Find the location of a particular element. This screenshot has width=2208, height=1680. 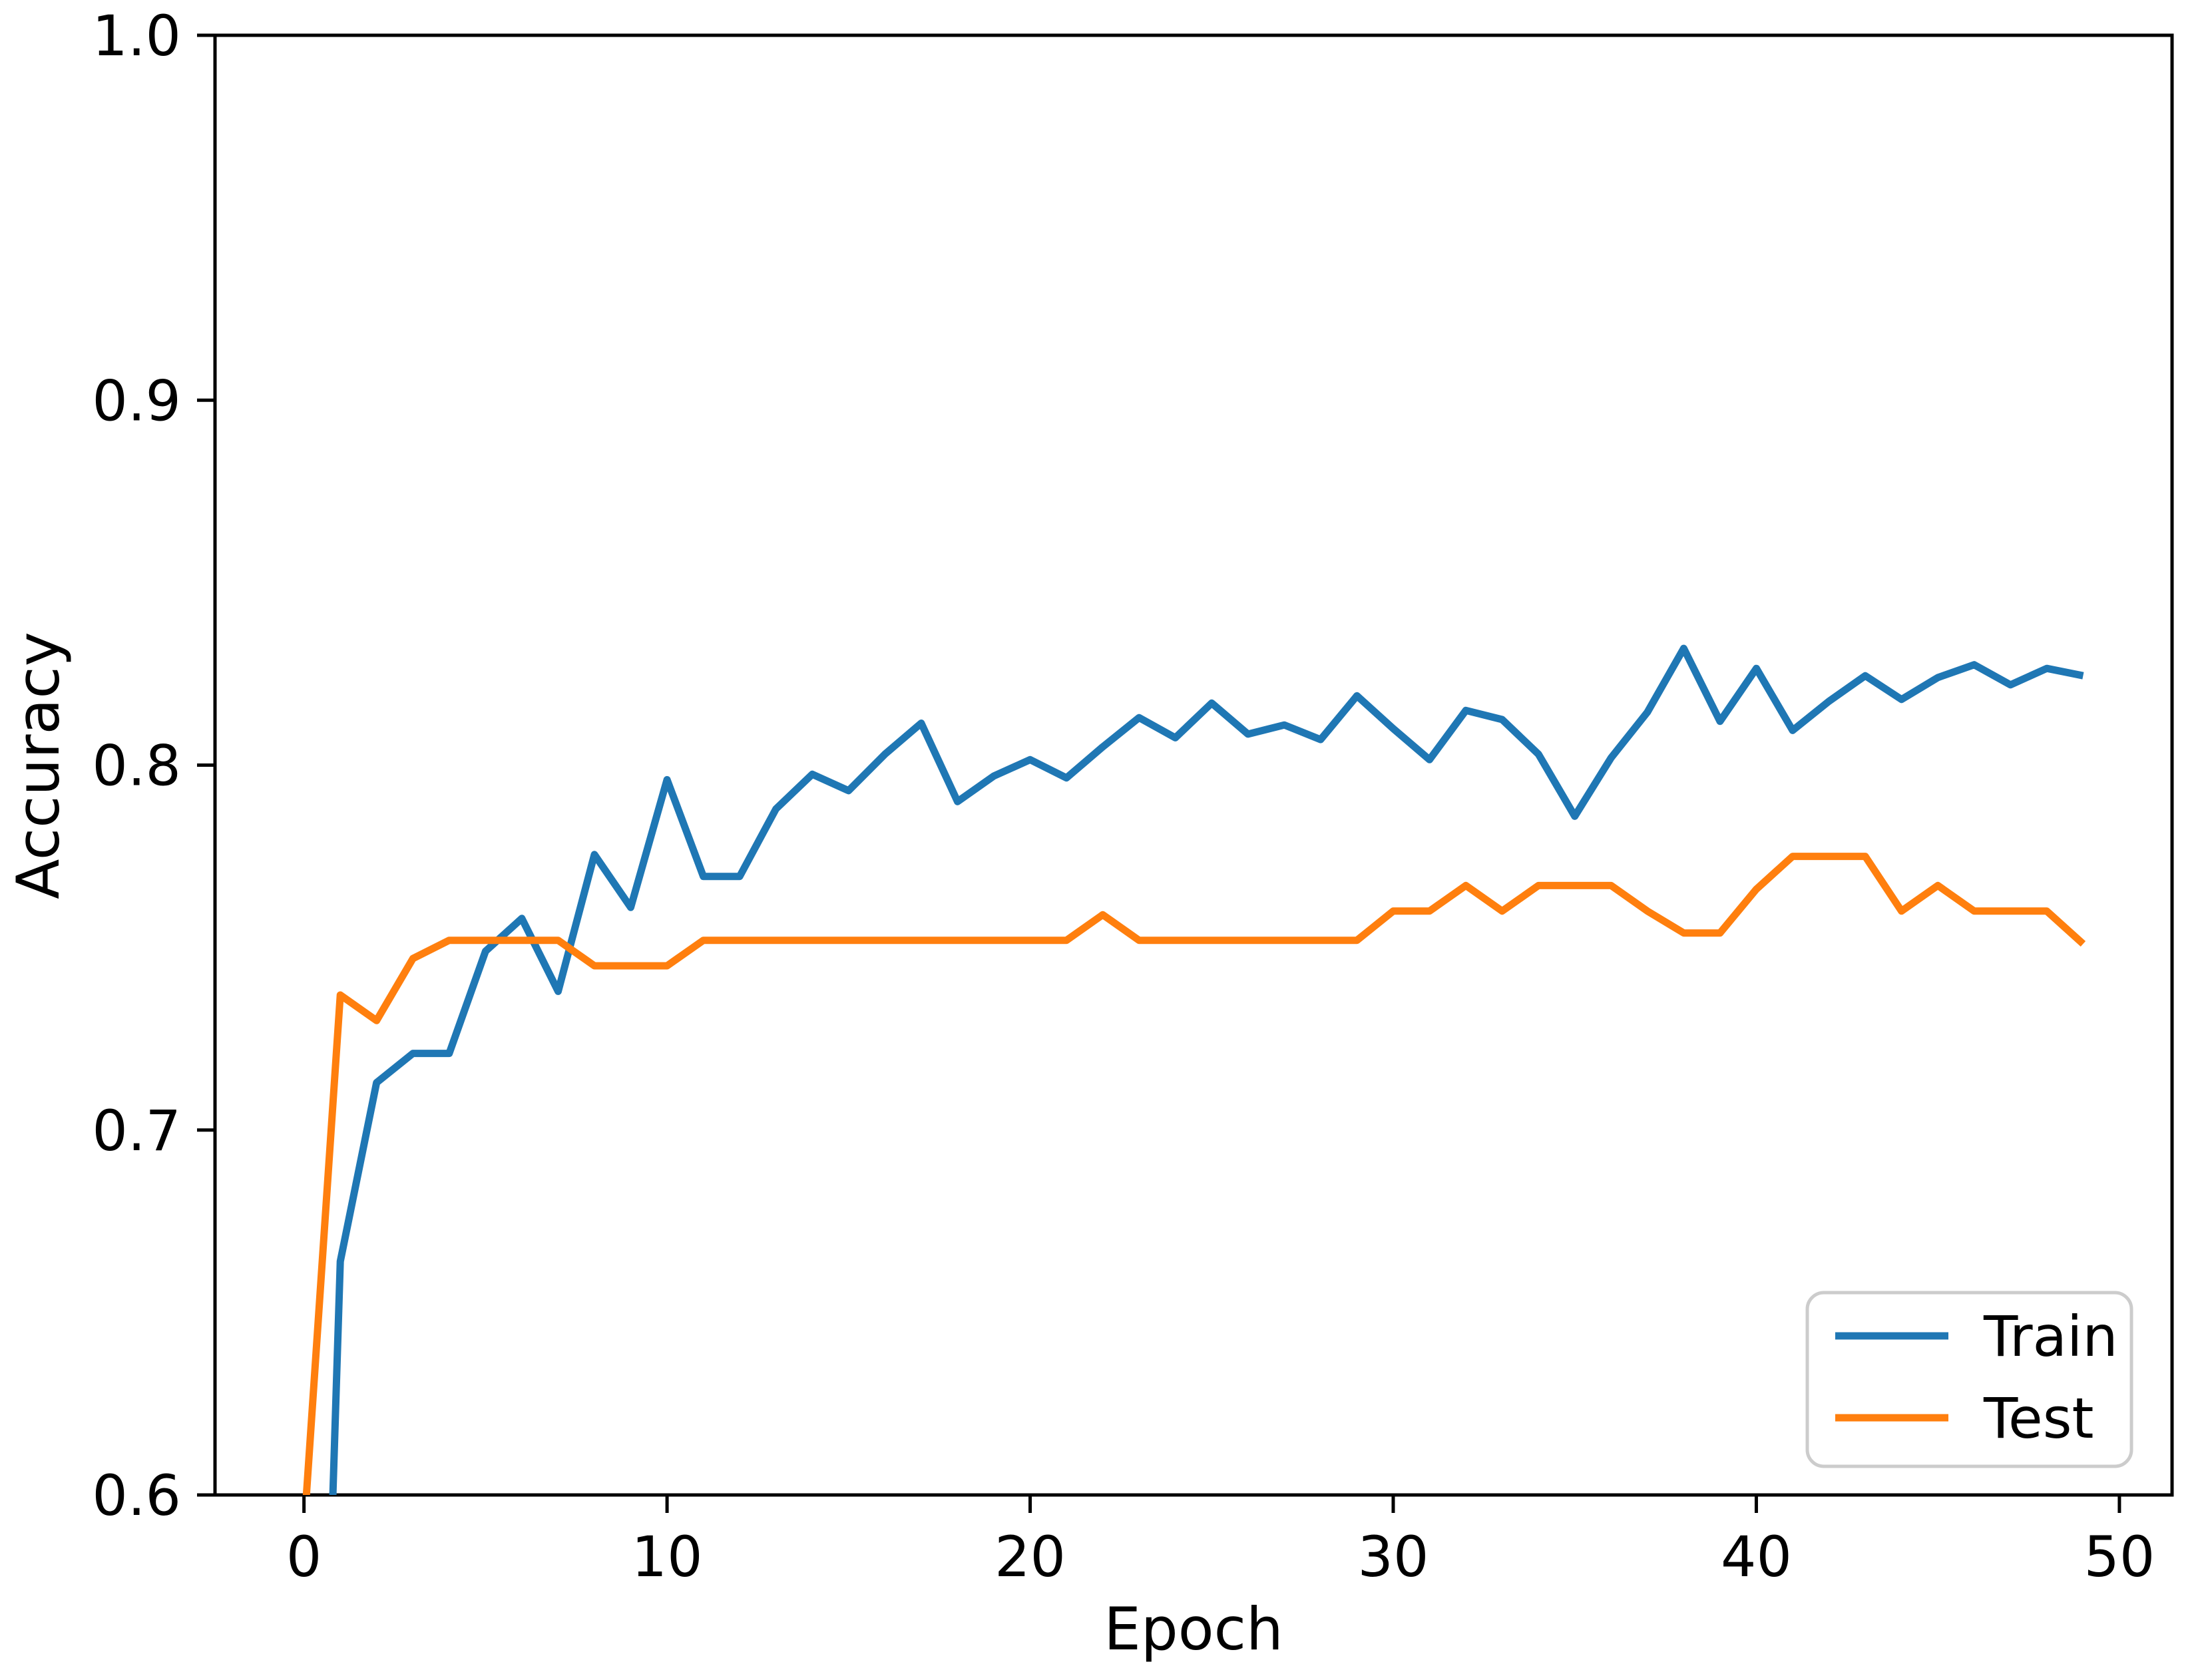

legend: Train Test is located at coordinates (1969, 1379).